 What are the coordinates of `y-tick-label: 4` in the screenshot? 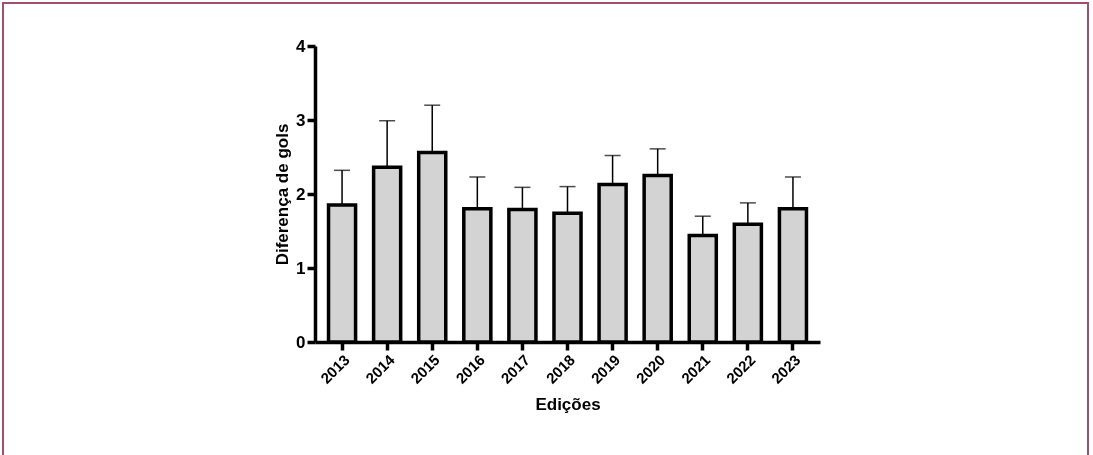 It's located at (301, 46).